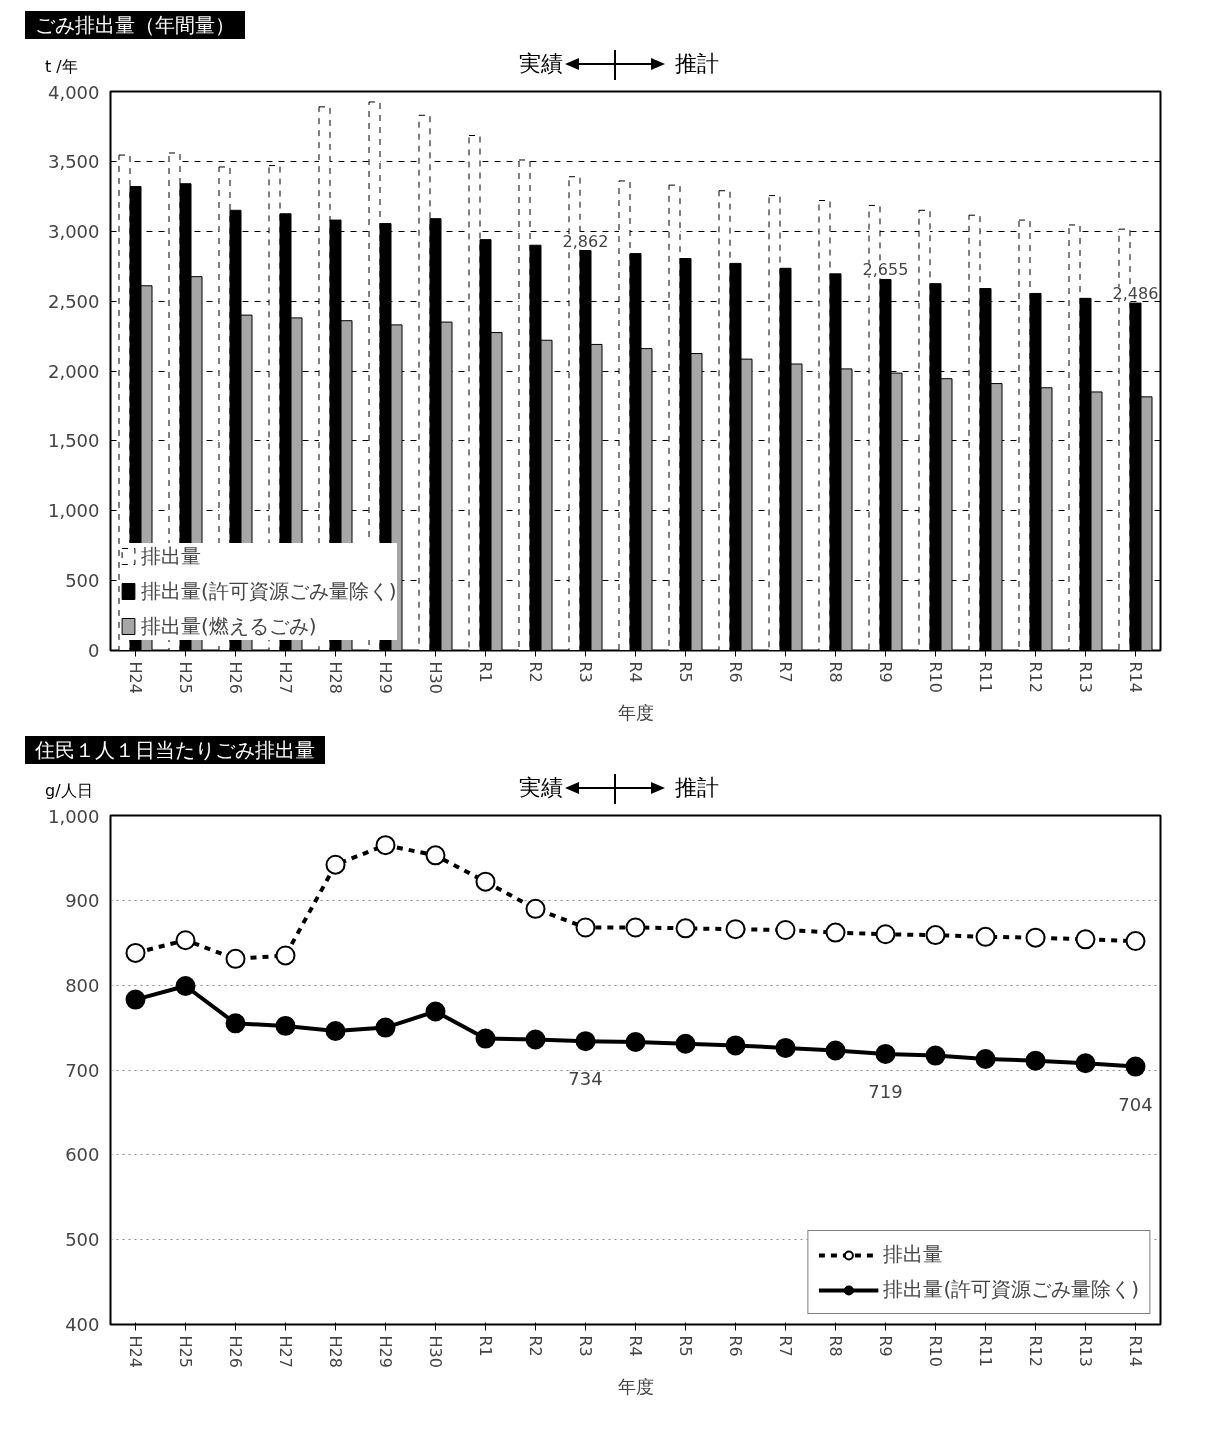  What do you see at coordinates (585, 1346) in the screenshot?
I see `x-tick-label: R3` at bounding box center [585, 1346].